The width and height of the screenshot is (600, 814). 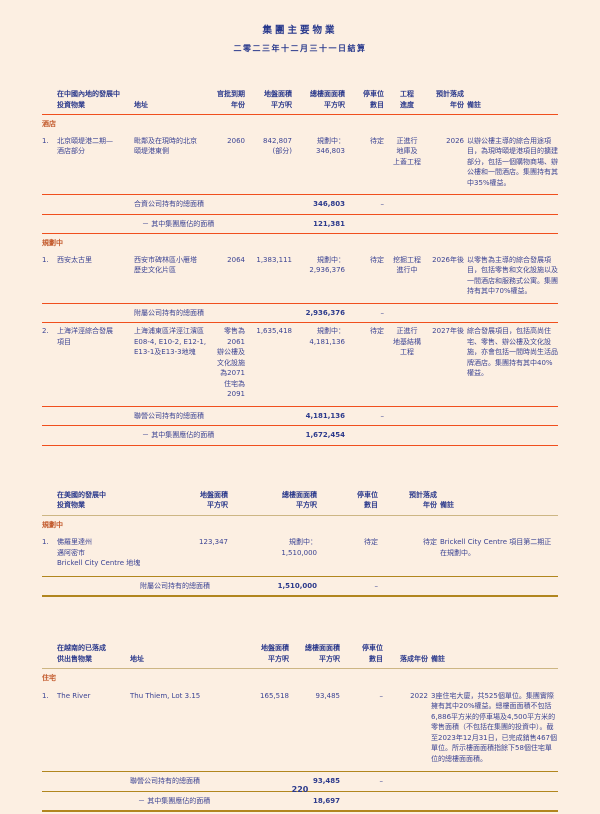 What do you see at coordinates (213, 542) in the screenshot?
I see `site-area: 123,347` at bounding box center [213, 542].